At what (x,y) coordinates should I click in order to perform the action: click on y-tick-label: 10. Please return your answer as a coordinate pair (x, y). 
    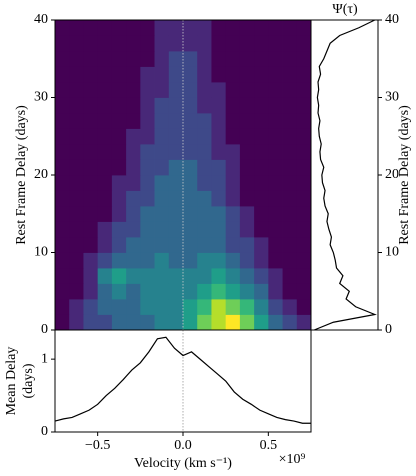
    Looking at the image, I should click on (41, 252).